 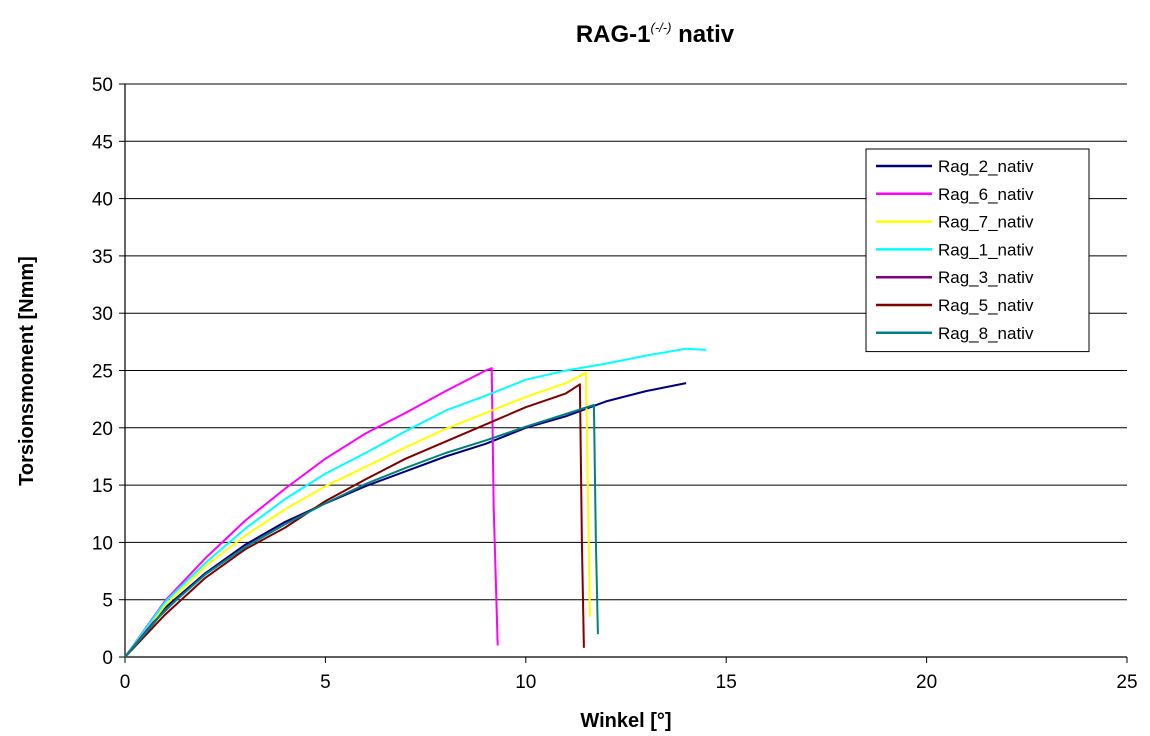 I want to click on legend-label: Rag_6_nativ, so click(x=986, y=194).